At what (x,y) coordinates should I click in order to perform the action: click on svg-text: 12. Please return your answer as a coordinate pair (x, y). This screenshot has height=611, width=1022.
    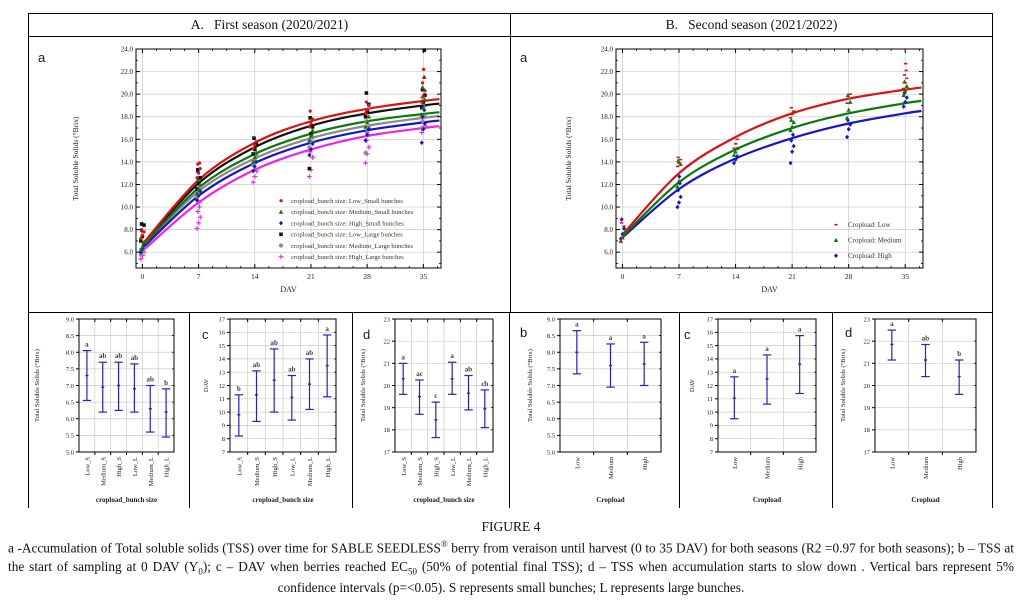
    Looking at the image, I should click on (222, 386).